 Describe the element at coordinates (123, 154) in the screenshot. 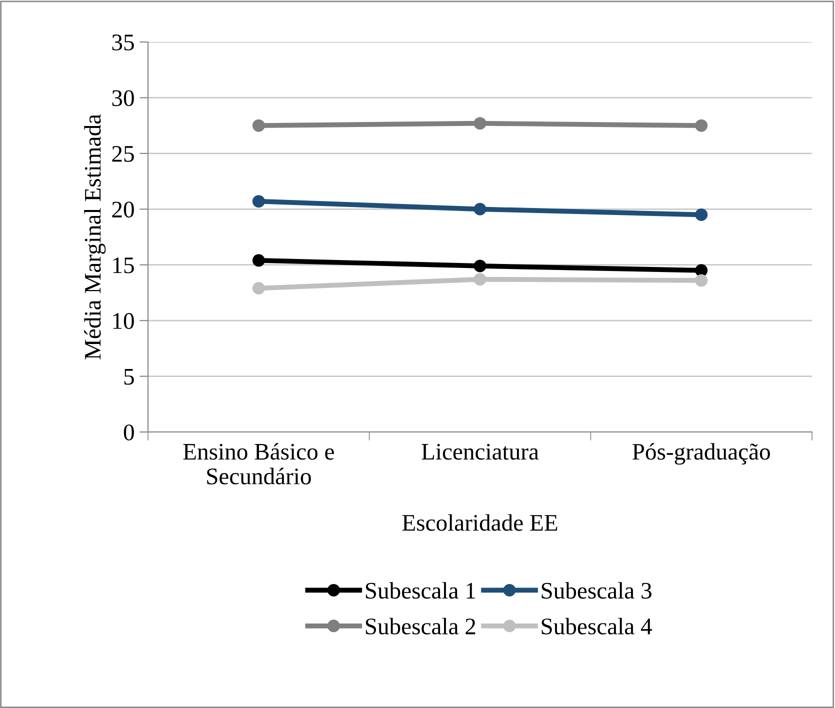

I see `y-tick-label: 25` at that location.